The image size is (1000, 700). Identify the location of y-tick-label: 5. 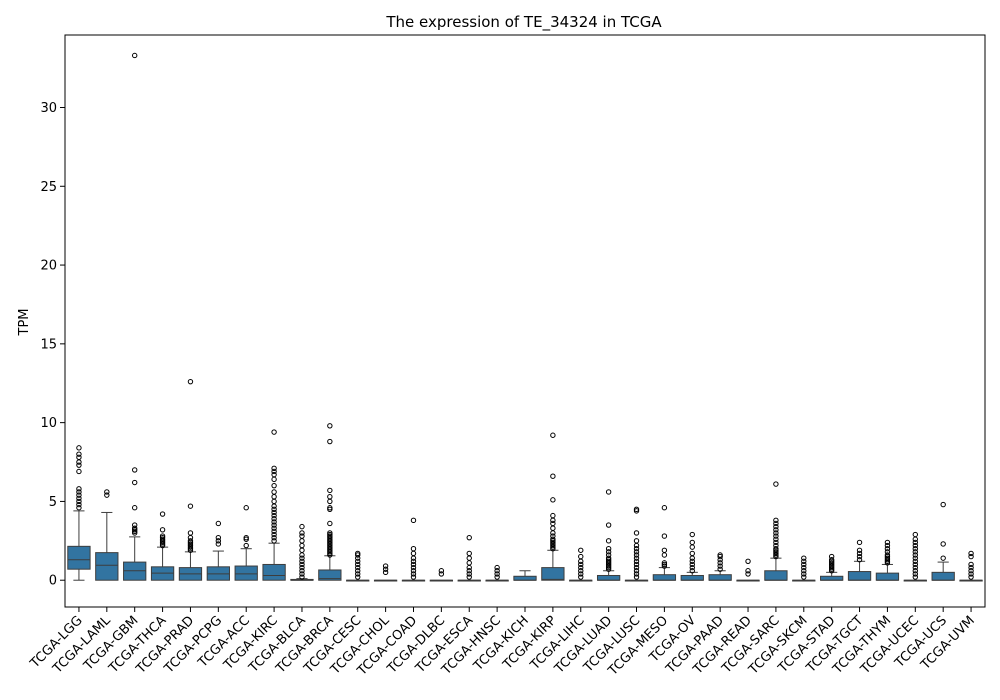
(53, 502).